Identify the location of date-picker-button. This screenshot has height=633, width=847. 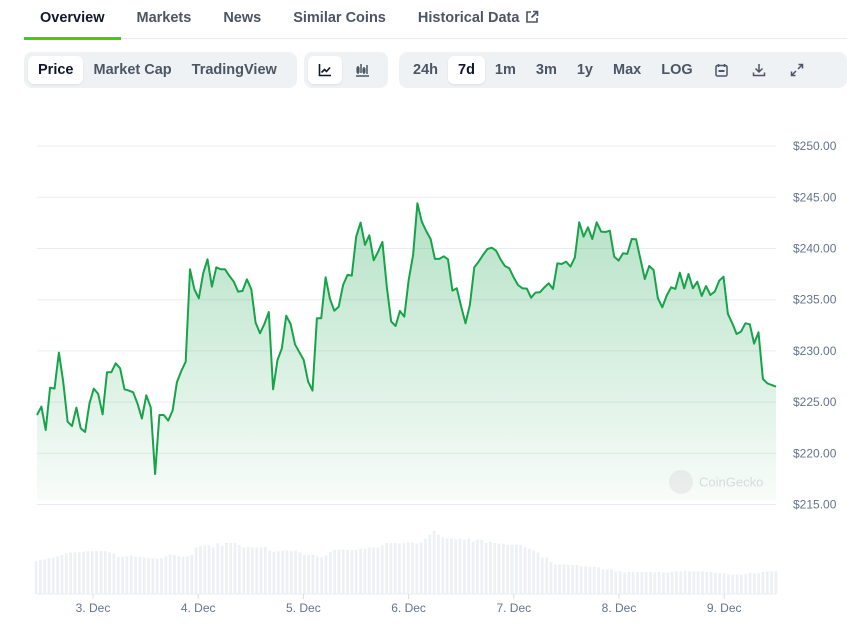
(721, 70).